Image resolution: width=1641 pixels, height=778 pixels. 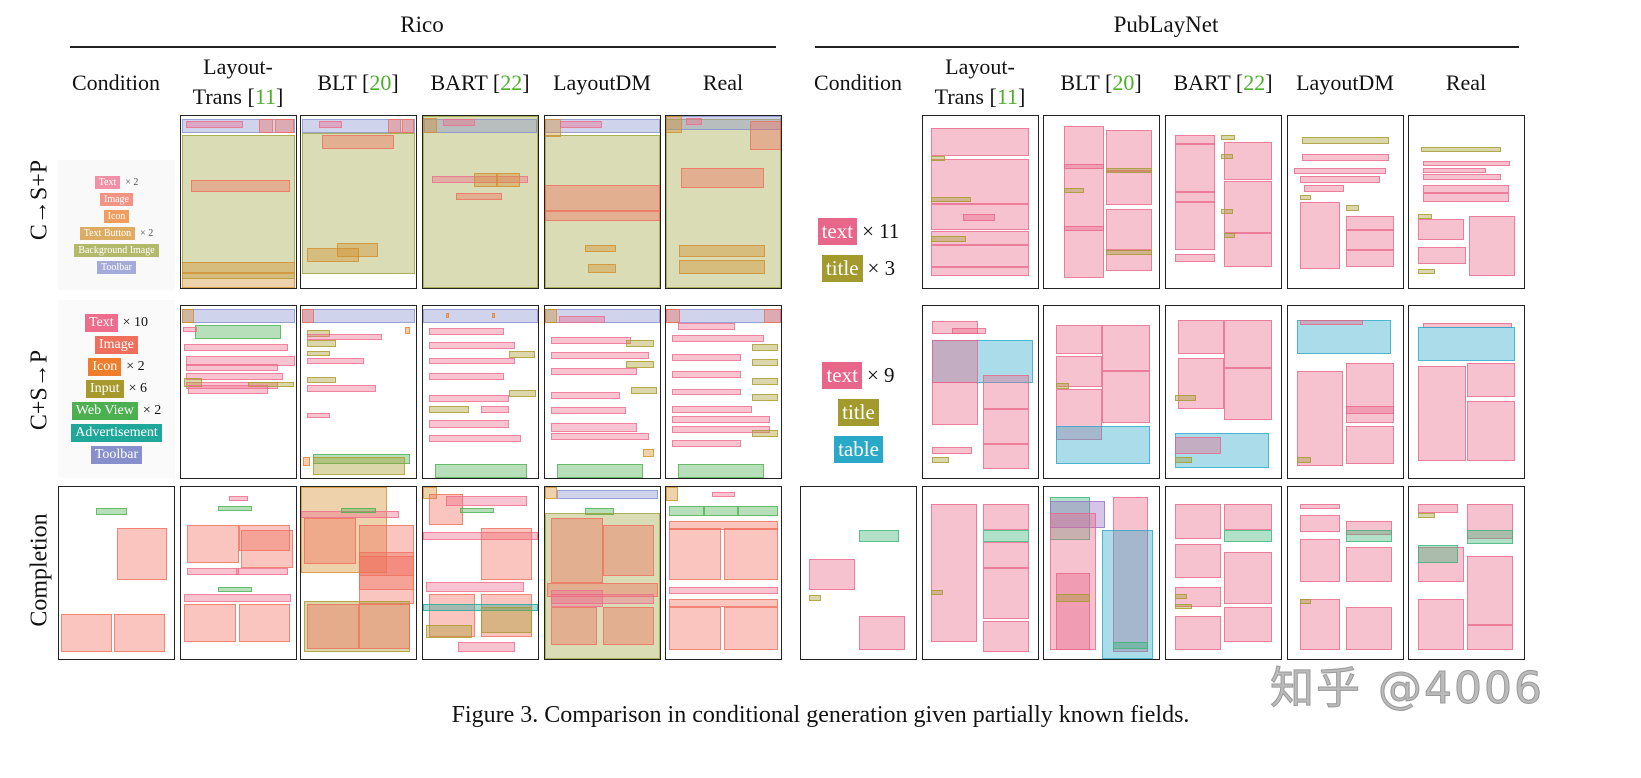 I want to click on dataset-title-rico: Rico, so click(x=422, y=24).